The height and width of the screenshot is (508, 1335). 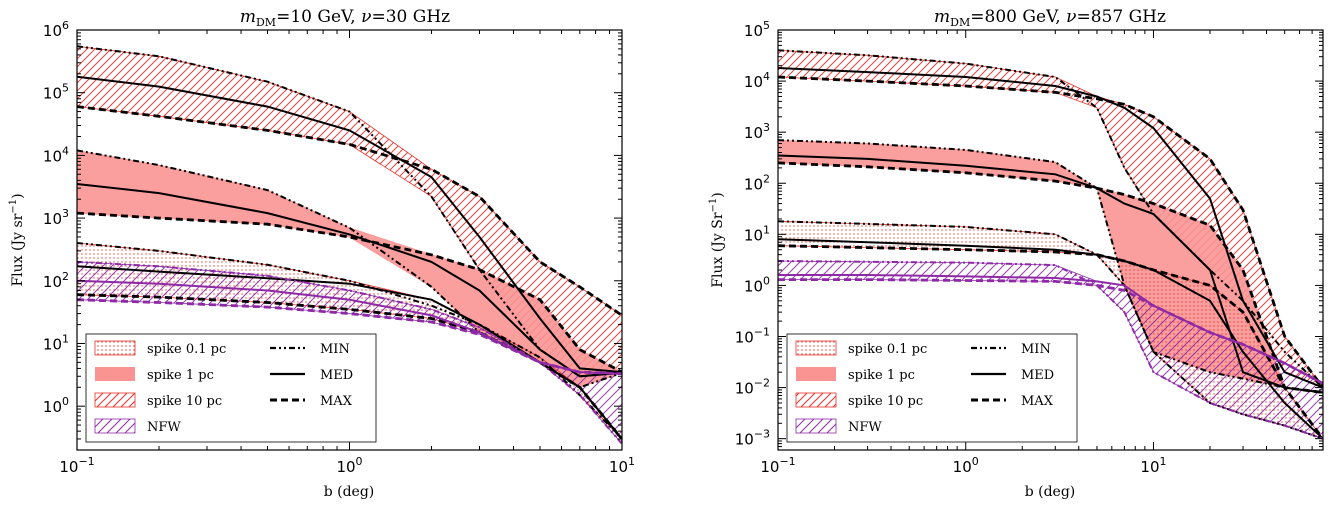 I want to click on line-med-spike-0.1-pc, so click(x=349, y=352).